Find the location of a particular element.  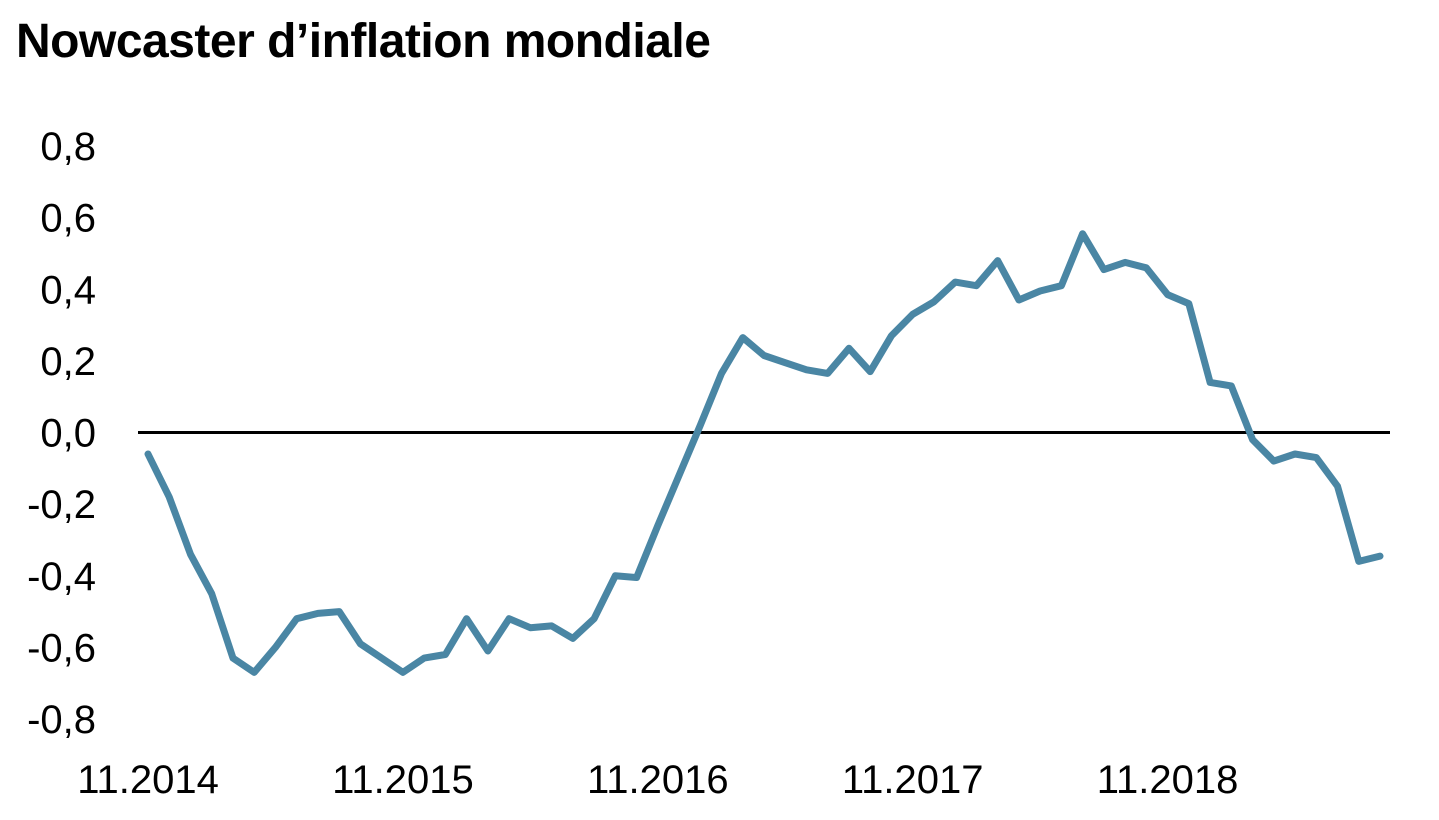

y-axis-ticks: 0,8 0,6 0,4 0,2 0,0 -0,2 -0,4 -0,6 -0,8 is located at coordinates (61, 433).